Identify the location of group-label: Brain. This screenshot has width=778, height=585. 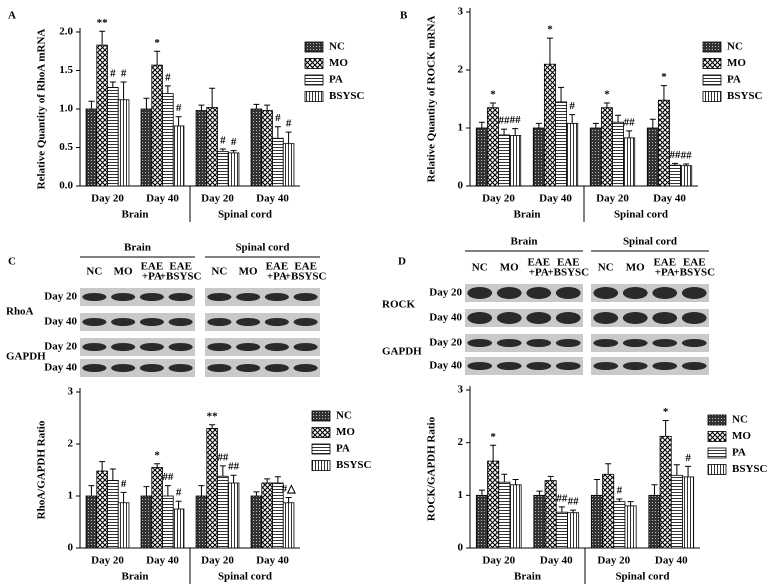
(527, 577).